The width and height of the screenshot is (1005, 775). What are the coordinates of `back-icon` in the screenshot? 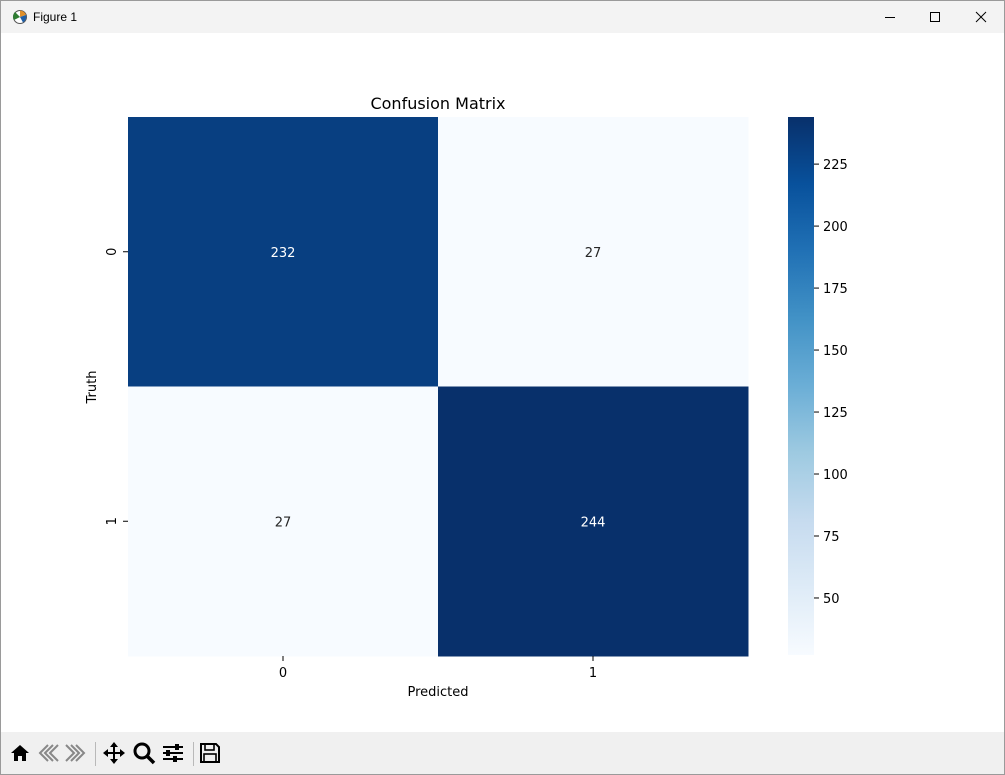 It's located at (48, 753).